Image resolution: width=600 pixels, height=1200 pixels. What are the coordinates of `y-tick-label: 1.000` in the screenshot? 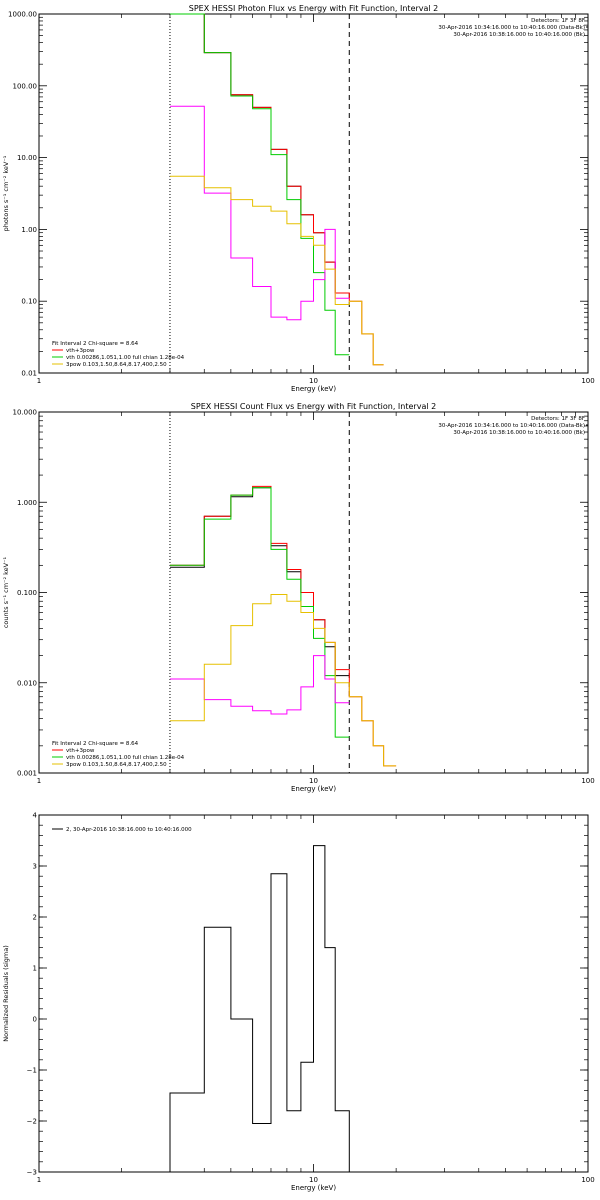 It's located at (27, 503).